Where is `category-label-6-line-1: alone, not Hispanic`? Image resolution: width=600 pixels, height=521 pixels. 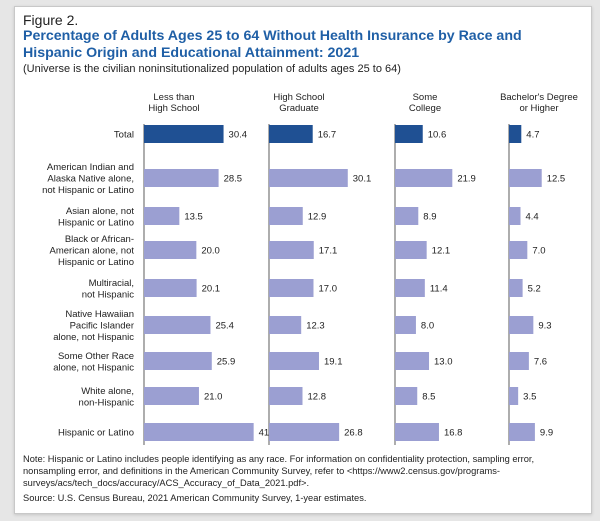
category-label-6-line-1: alone, not Hispanic is located at coordinates (93, 367).